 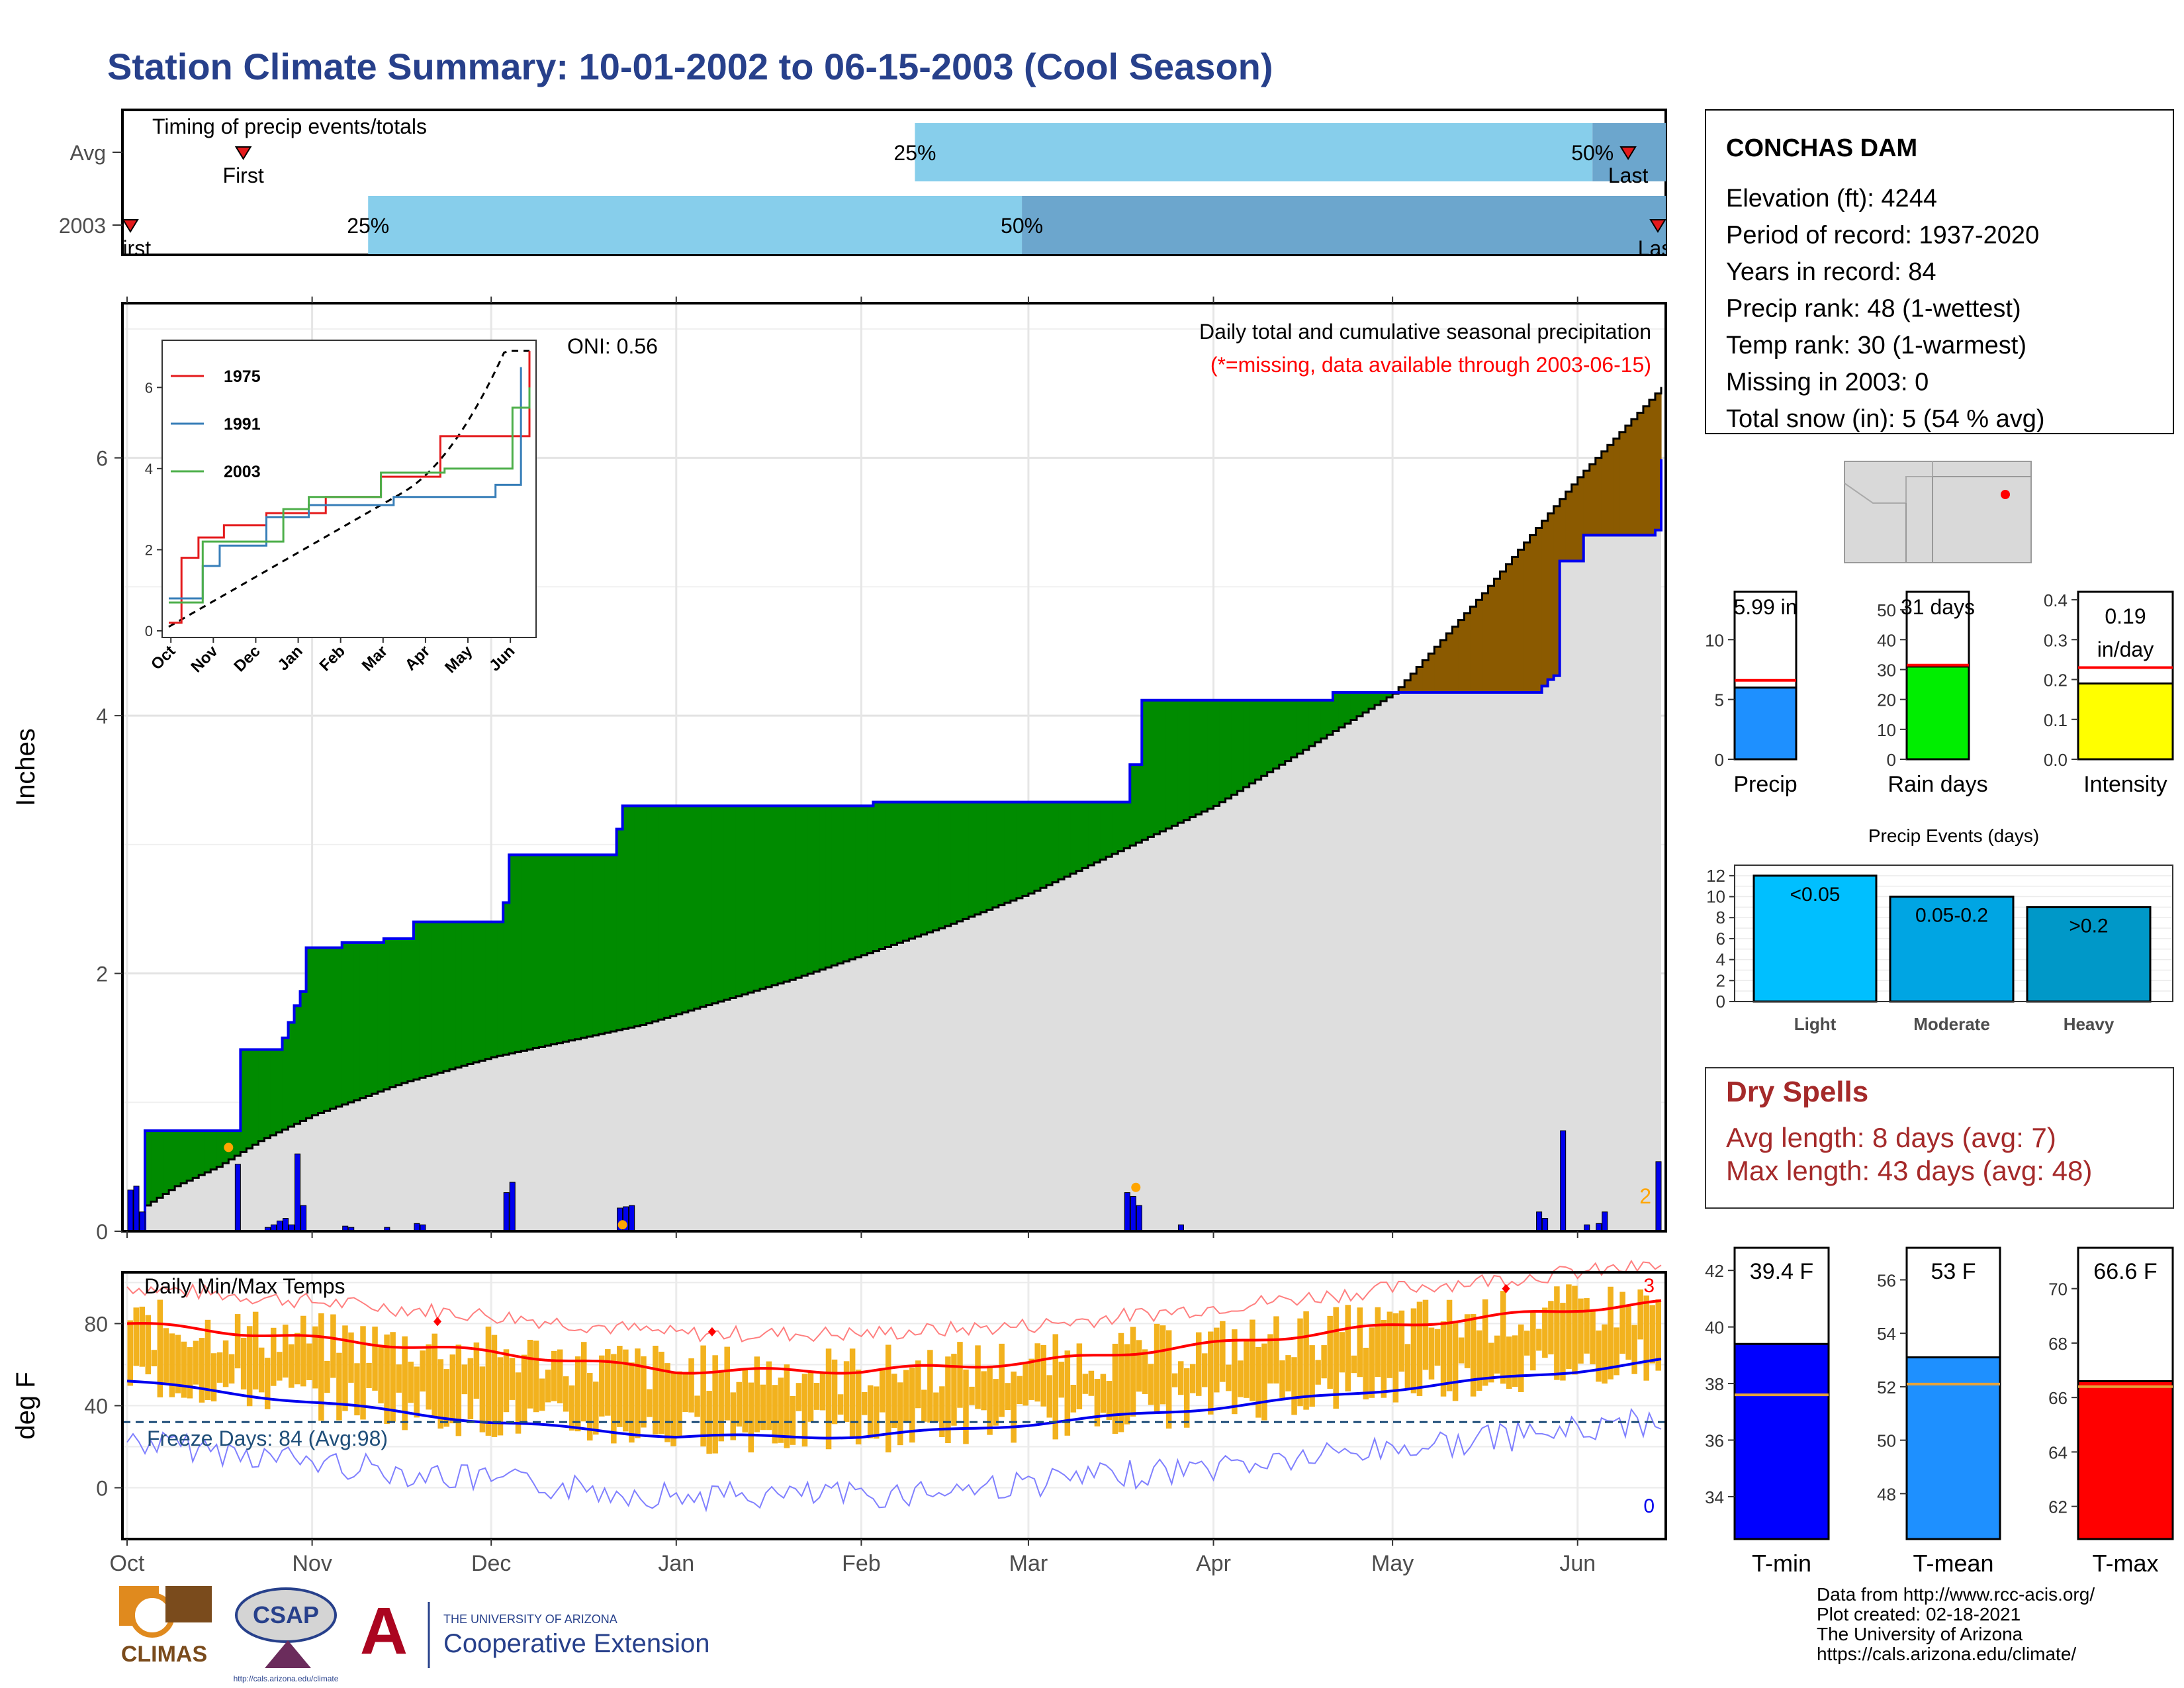 What do you see at coordinates (130, 248) in the screenshot?
I see `first-event-label: First` at bounding box center [130, 248].